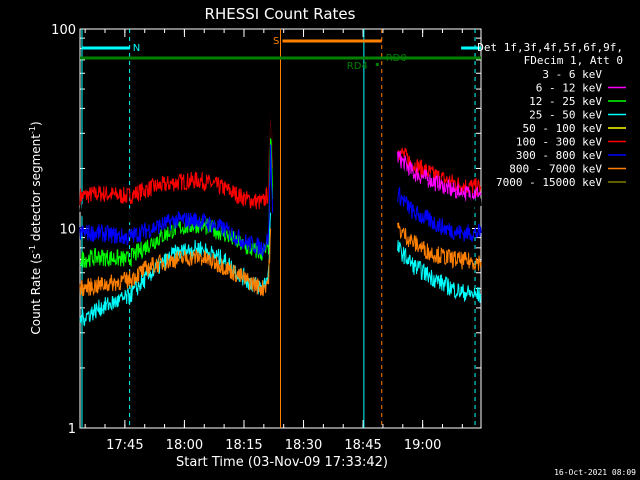  I want to click on night-label: N, so click(136, 48).